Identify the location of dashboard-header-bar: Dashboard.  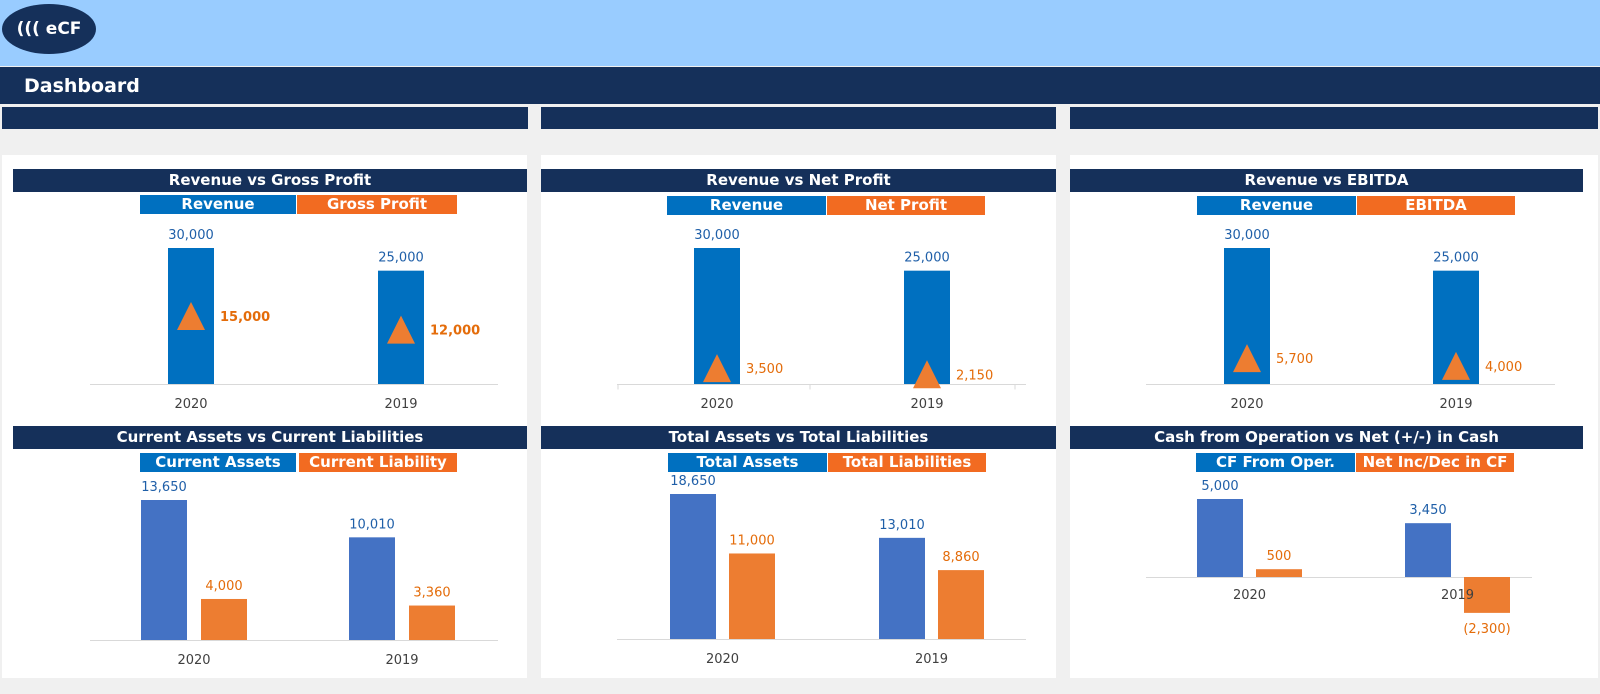
(800, 85).